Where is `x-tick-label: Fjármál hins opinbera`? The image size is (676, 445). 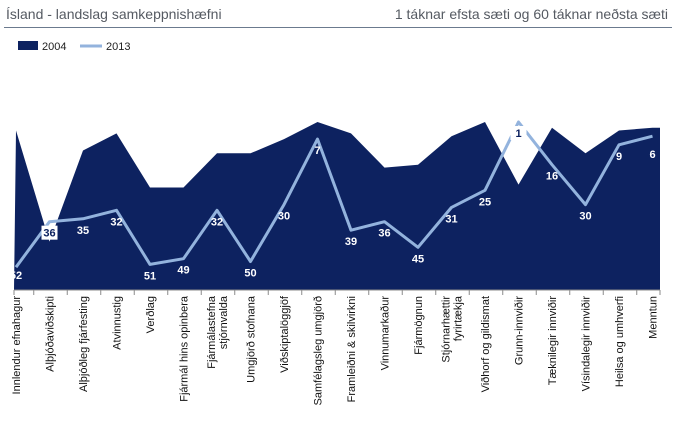 x-tick-label: Fjármál hins opinbera is located at coordinates (185, 348).